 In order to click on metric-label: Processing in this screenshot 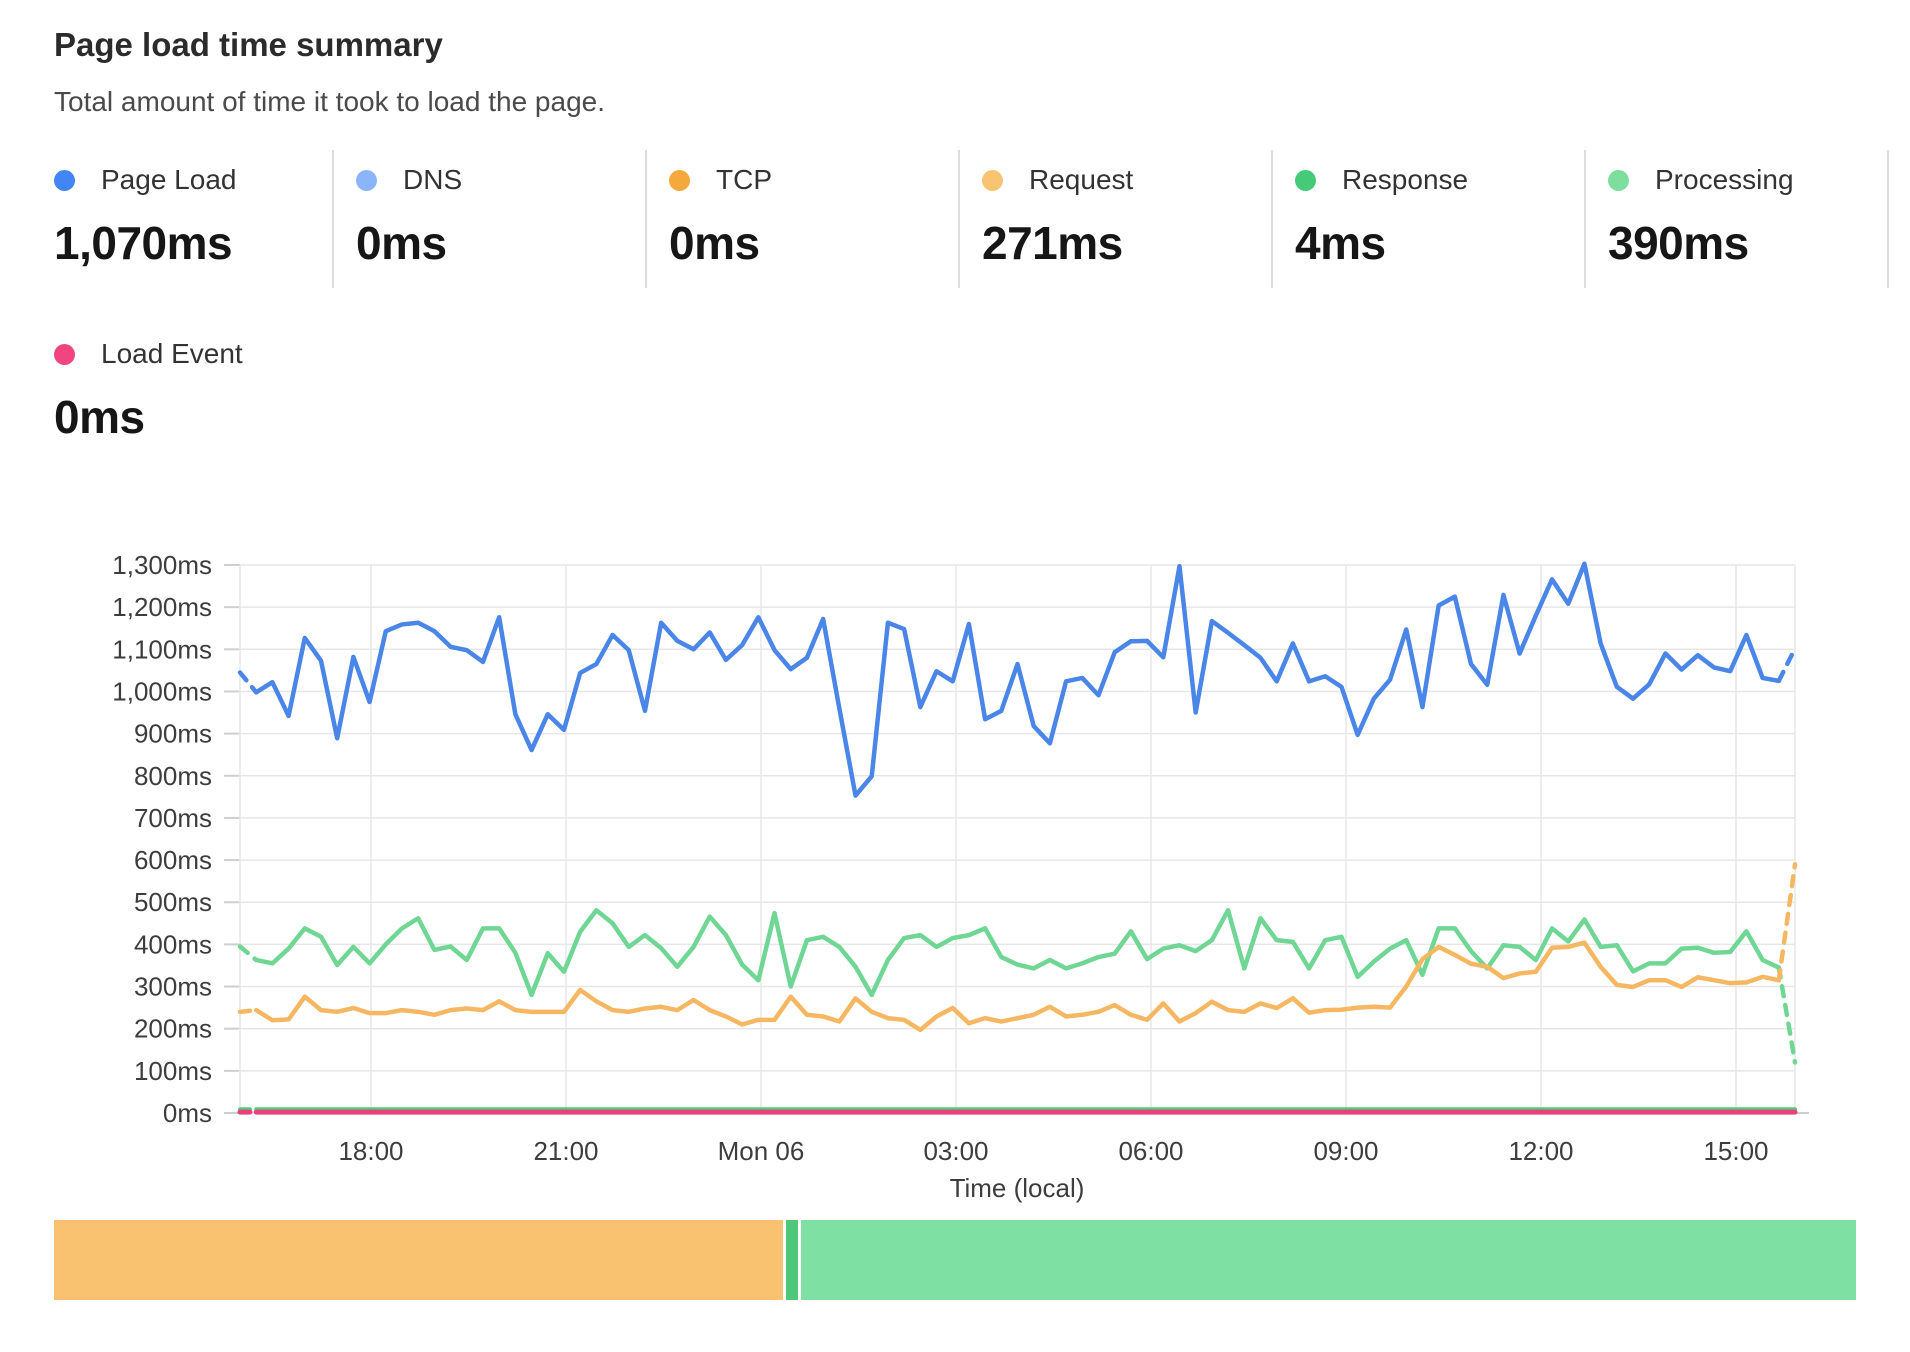, I will do `click(1724, 179)`.